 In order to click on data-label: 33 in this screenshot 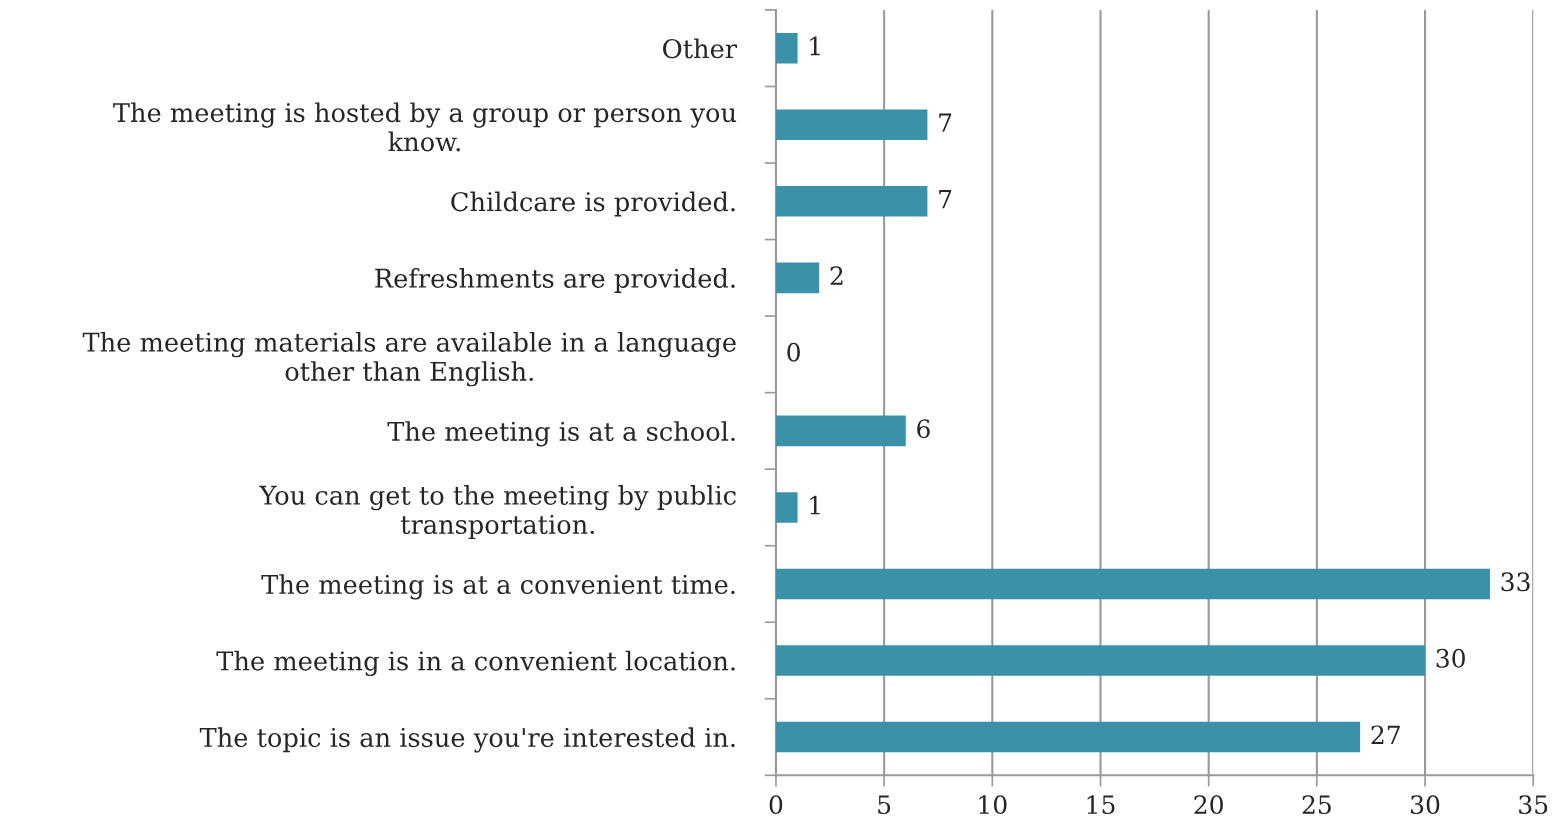, I will do `click(1515, 582)`.